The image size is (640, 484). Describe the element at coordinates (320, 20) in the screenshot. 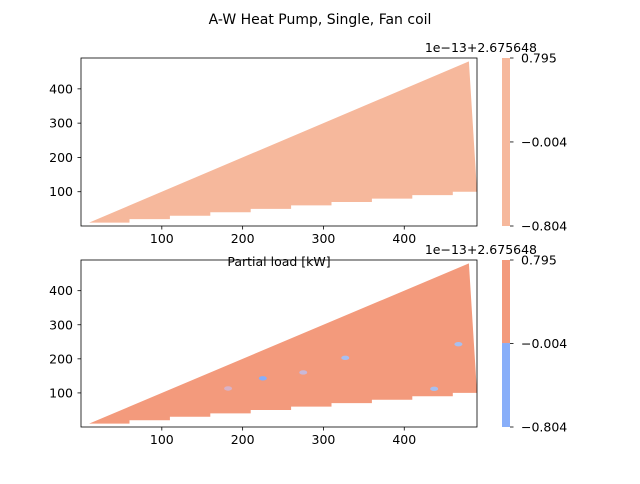

I see `figure-title: A-W Heat Pump, Single, Fan coil` at that location.